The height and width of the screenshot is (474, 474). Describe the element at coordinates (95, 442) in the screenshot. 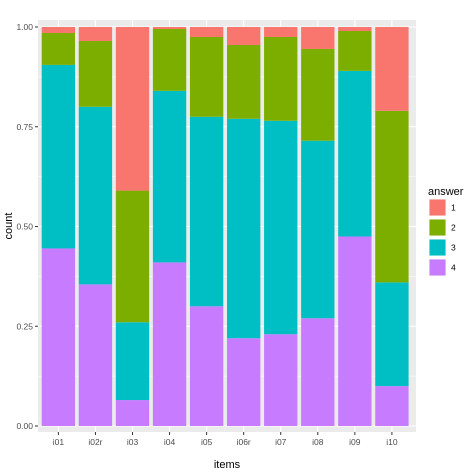

I see `x-tick-label: i02r` at that location.